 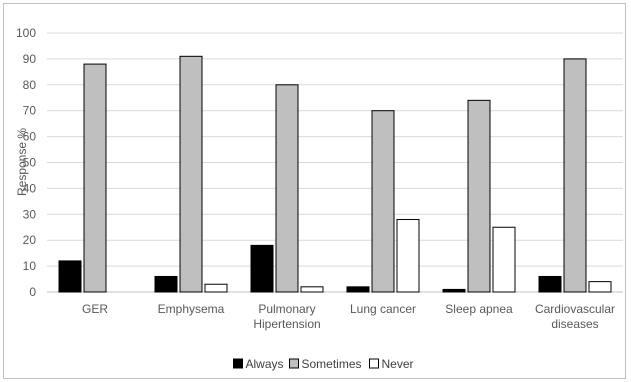 I want to click on x-category-label: GER, so click(x=95, y=309).